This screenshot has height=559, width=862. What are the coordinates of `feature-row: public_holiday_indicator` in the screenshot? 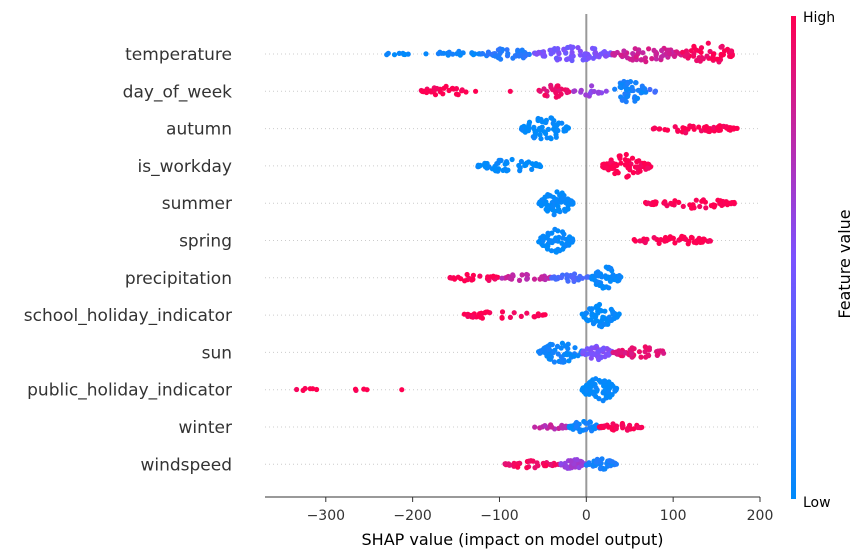 It's located at (393, 391).